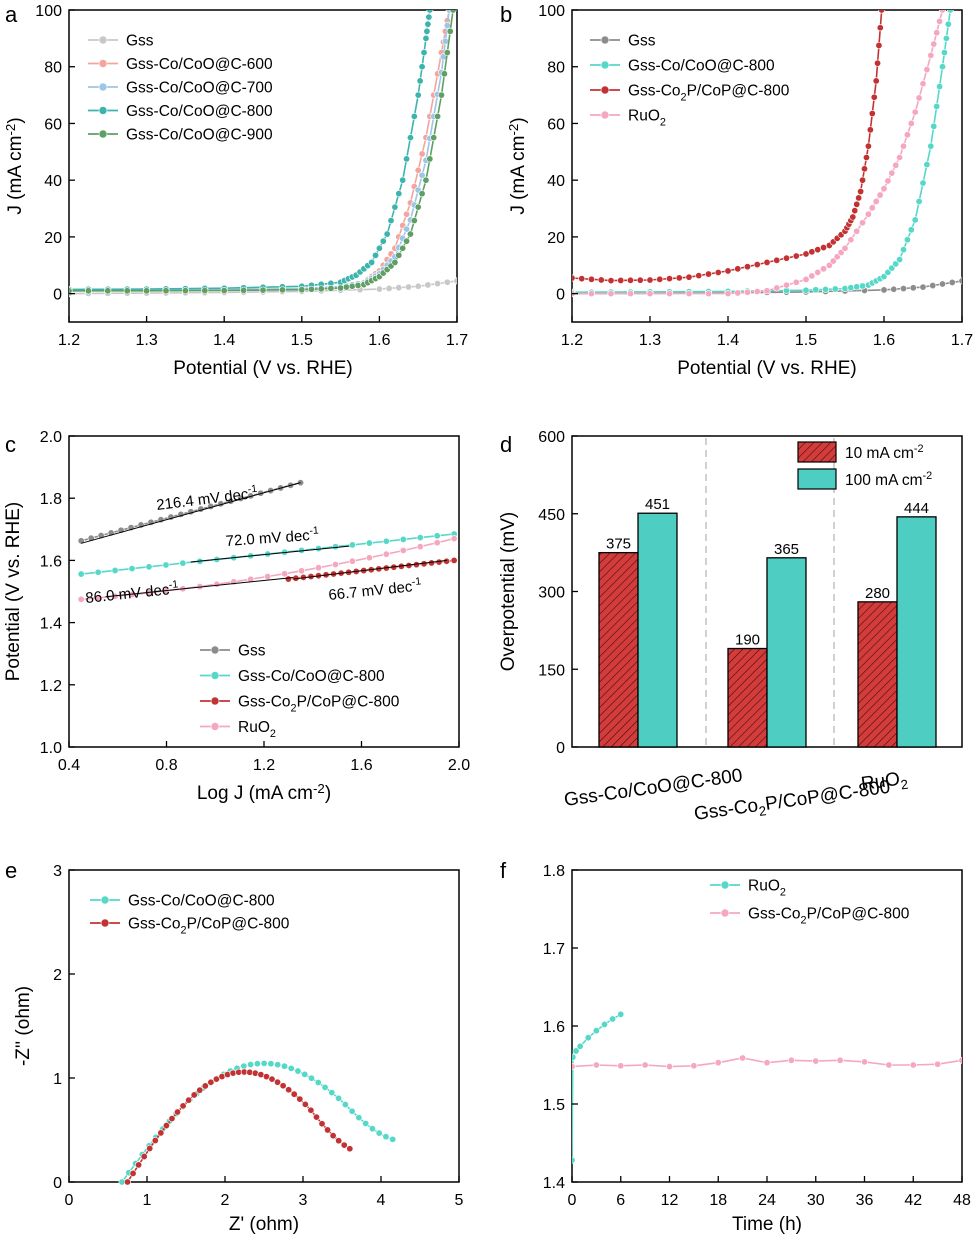 This screenshot has height=1240, width=979. What do you see at coordinates (13, 592) in the screenshot?
I see `y-axis-title: Potential (V vs. RHE)` at bounding box center [13, 592].